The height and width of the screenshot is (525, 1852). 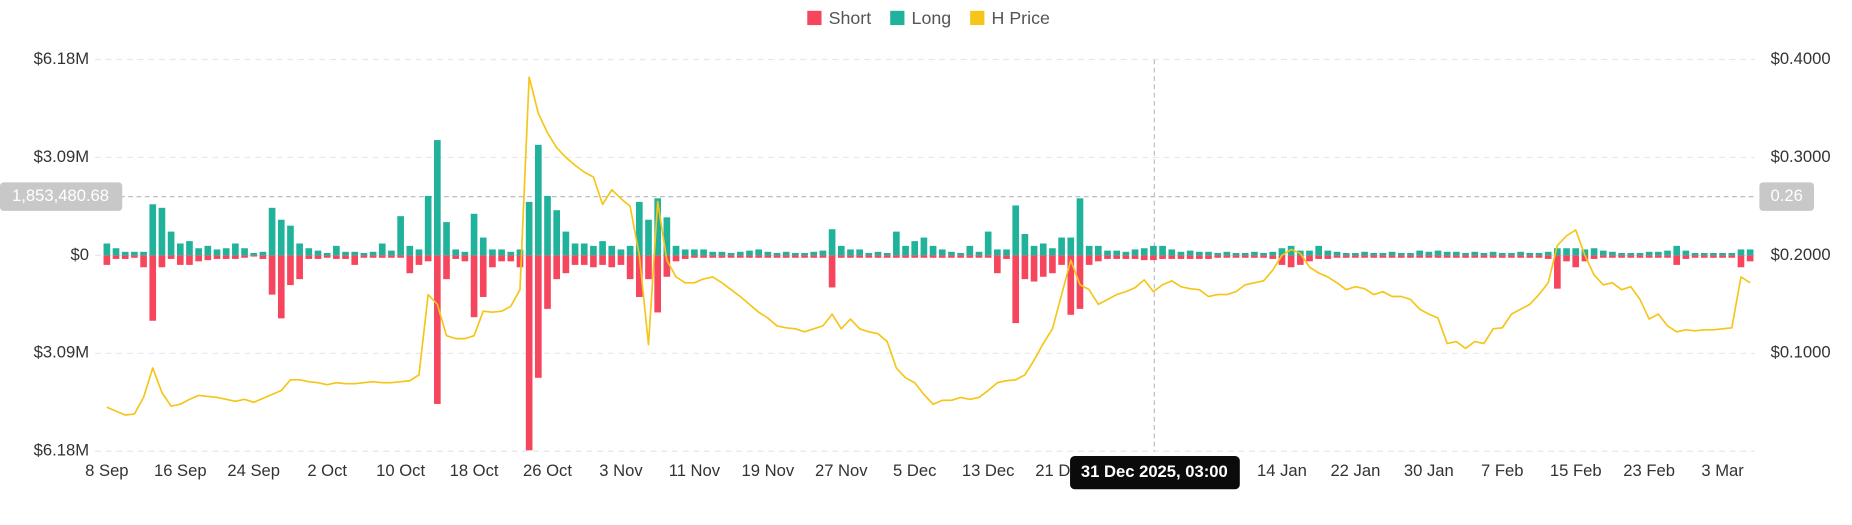 What do you see at coordinates (1282, 470) in the screenshot?
I see `x-tick-label: 14 Jan` at bounding box center [1282, 470].